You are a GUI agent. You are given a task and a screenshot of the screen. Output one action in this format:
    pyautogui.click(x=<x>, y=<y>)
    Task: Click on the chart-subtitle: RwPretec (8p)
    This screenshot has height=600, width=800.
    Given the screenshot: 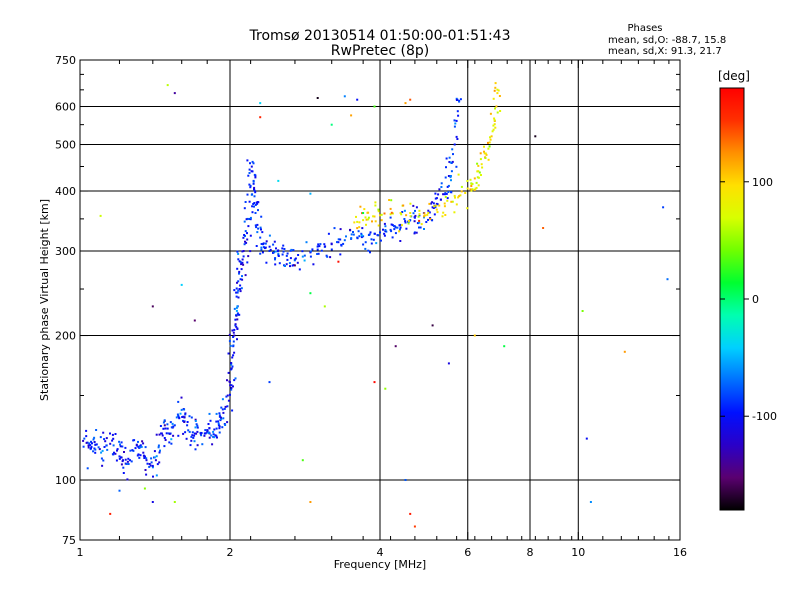 What is the action you would take?
    pyautogui.click(x=380, y=51)
    